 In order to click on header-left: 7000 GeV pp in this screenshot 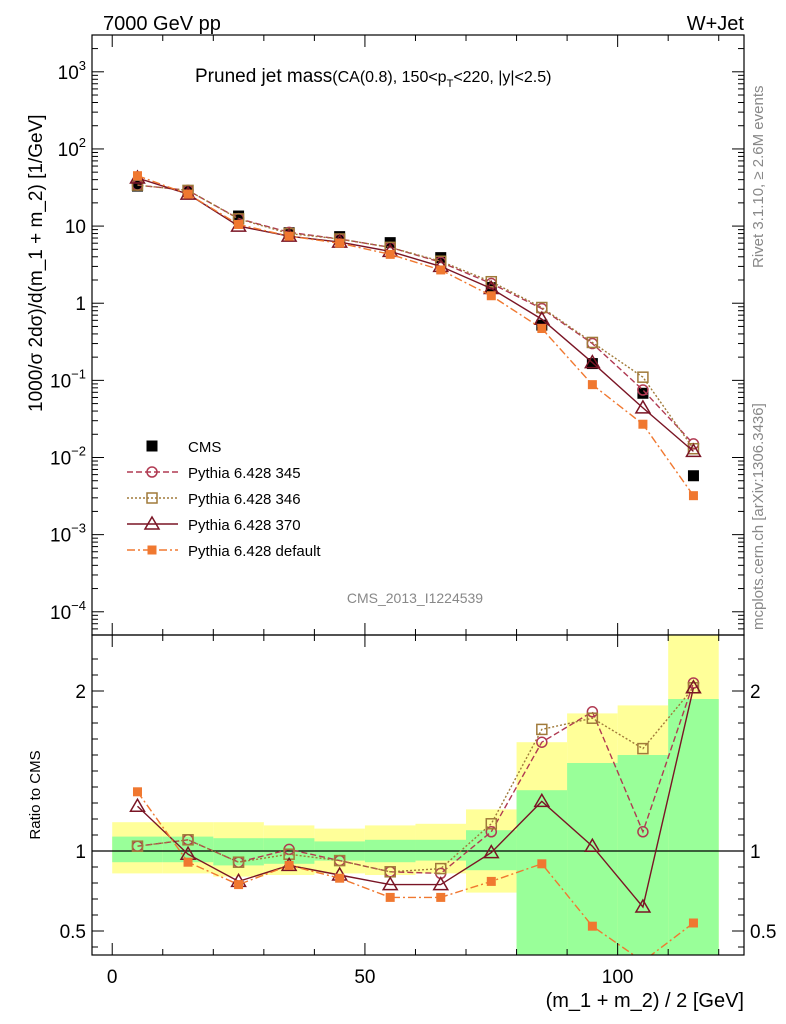, I will do `click(162, 24)`.